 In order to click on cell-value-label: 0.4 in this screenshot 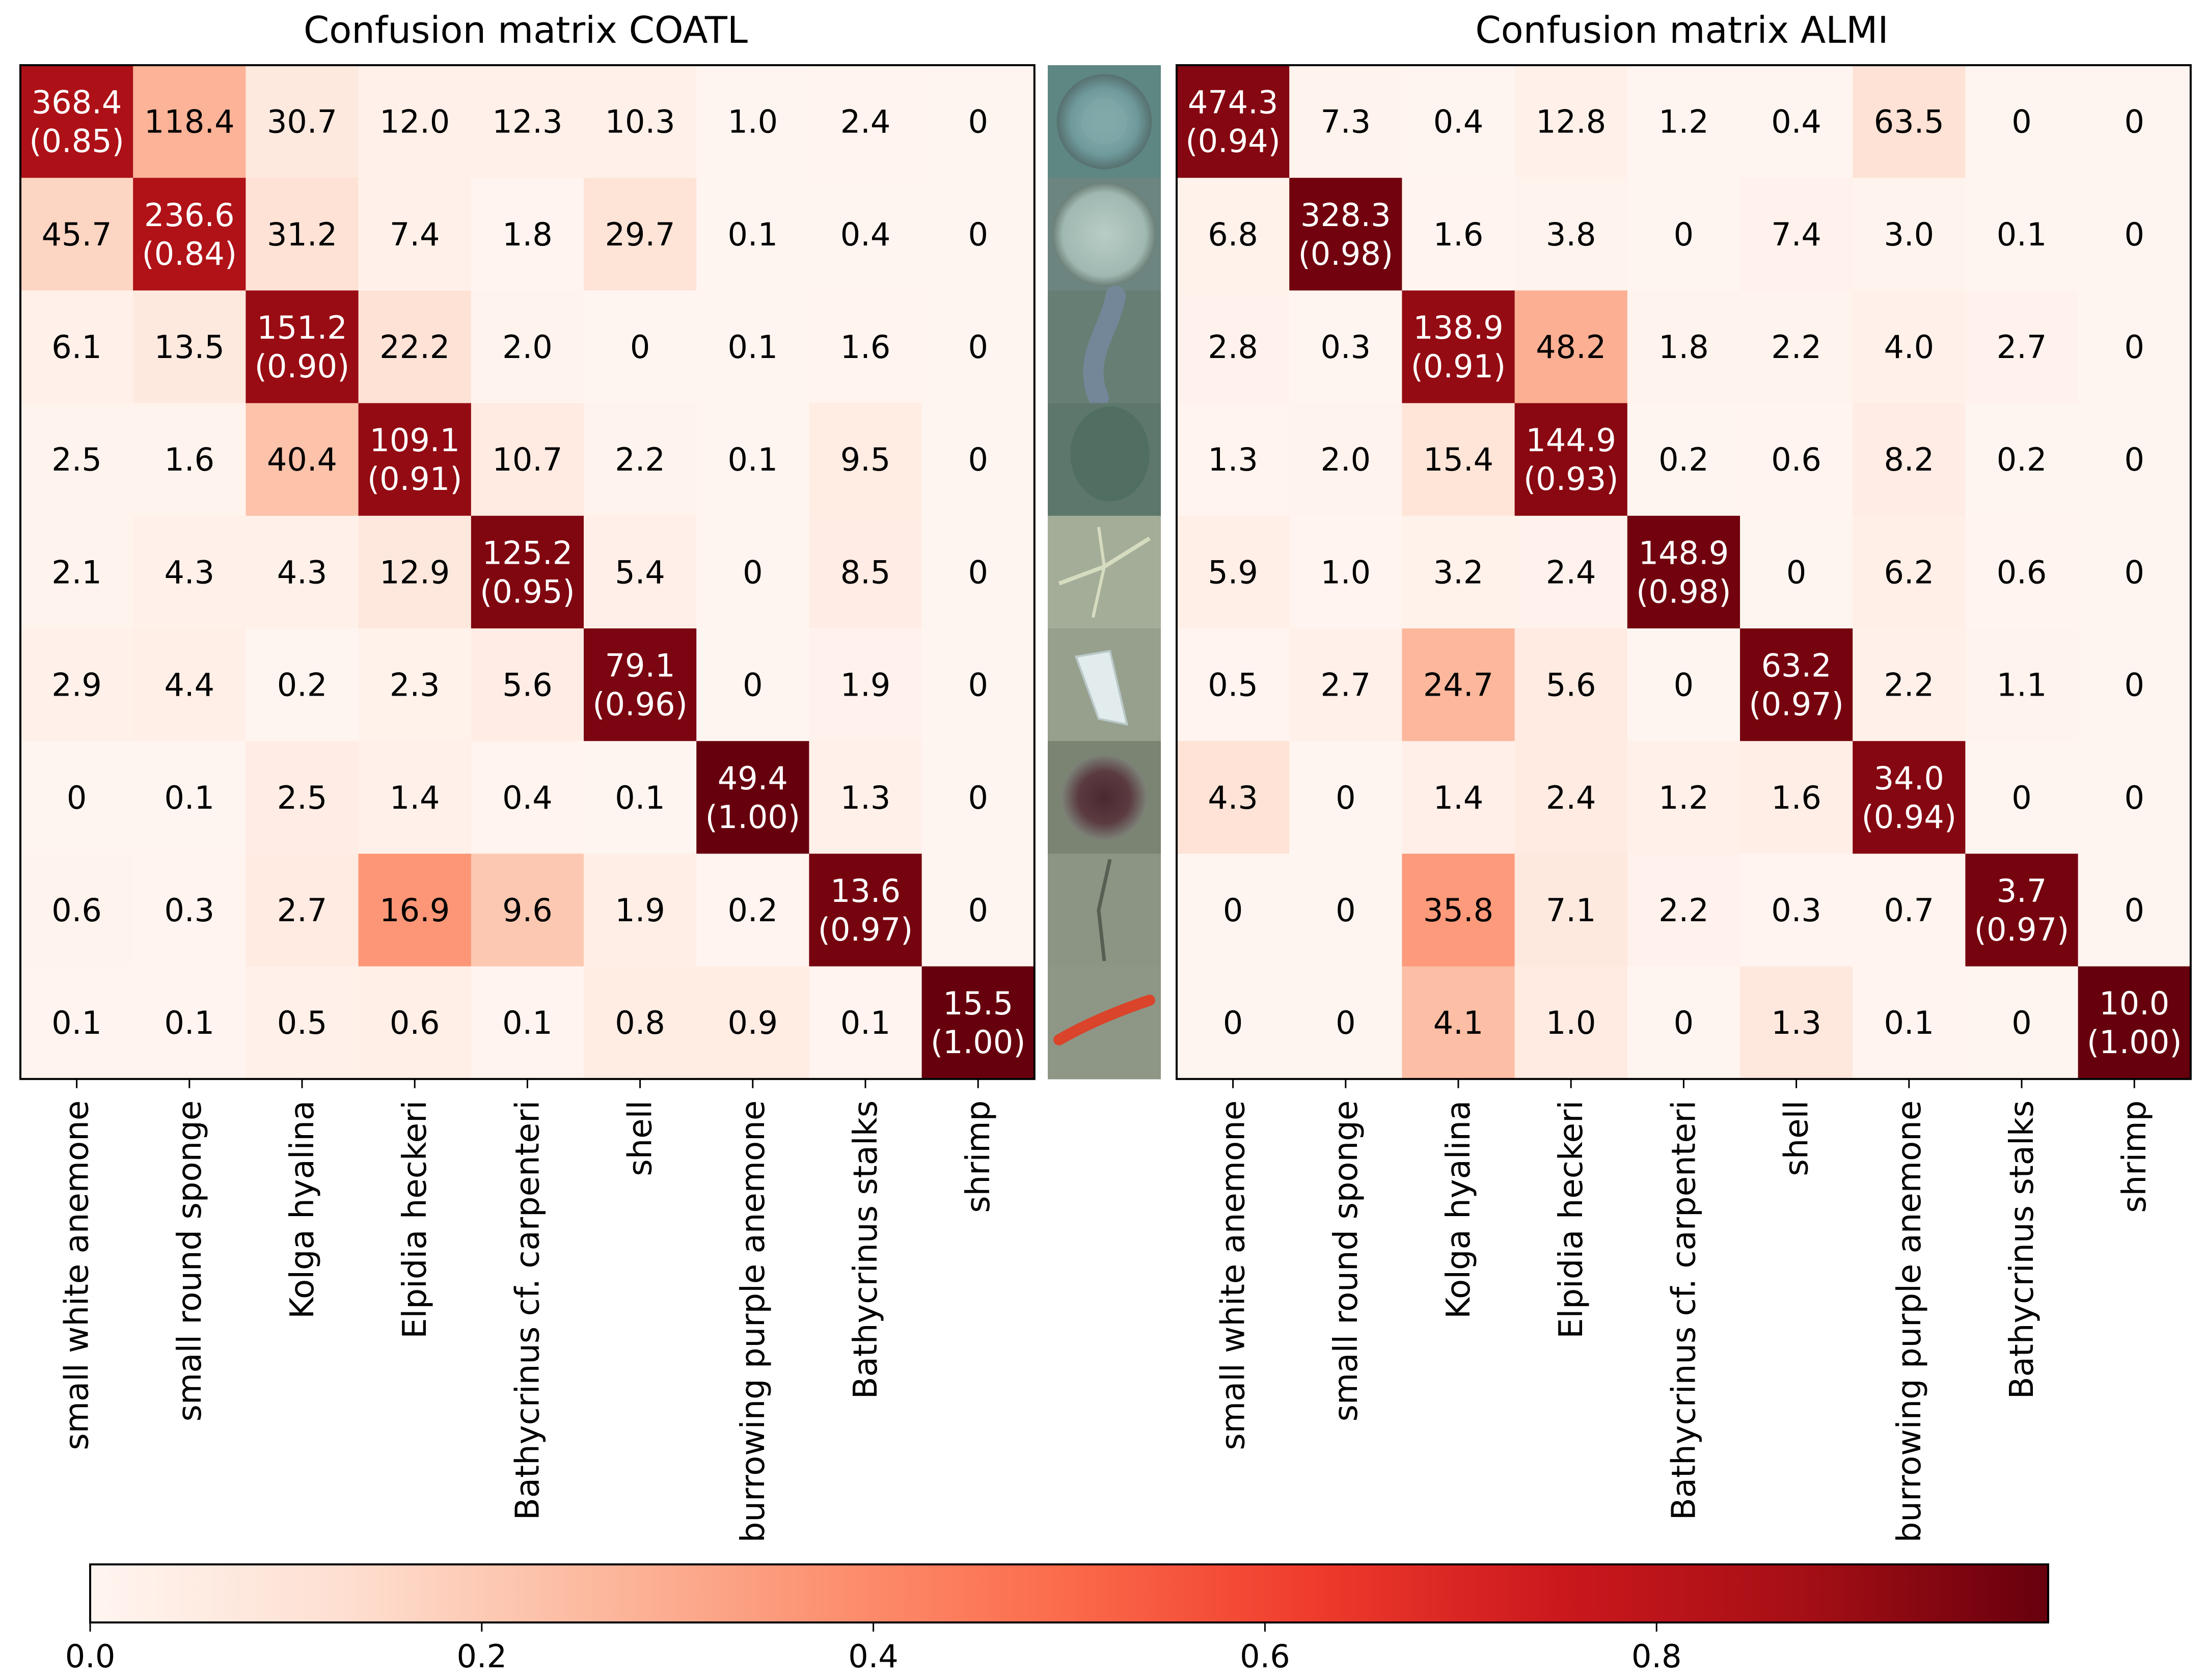, I will do `click(527, 797)`.